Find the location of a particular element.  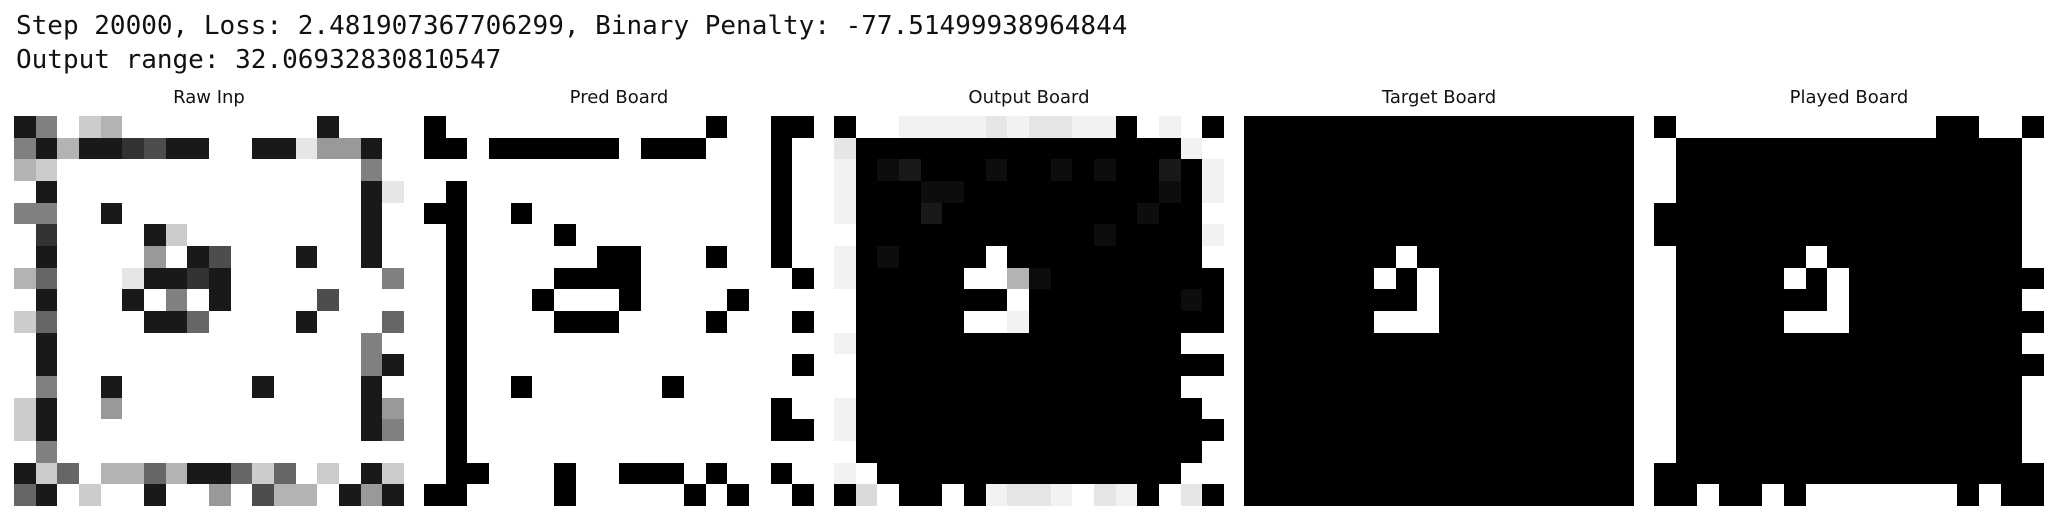

panel-title-raw-inp: Raw Inp is located at coordinates (209, 97).